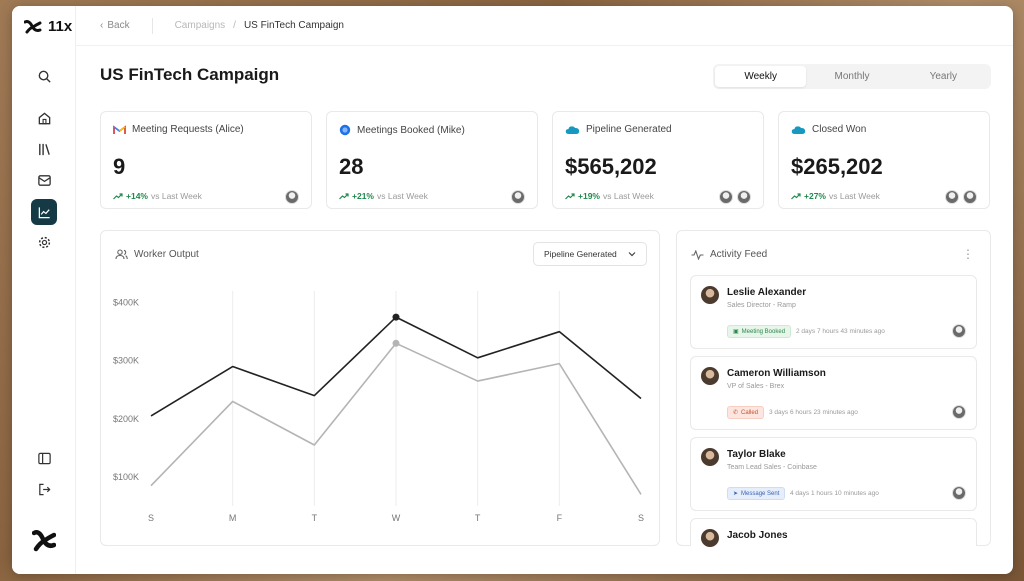 The height and width of the screenshot is (581, 1024). I want to click on chart-y-tick: $100K, so click(126, 477).